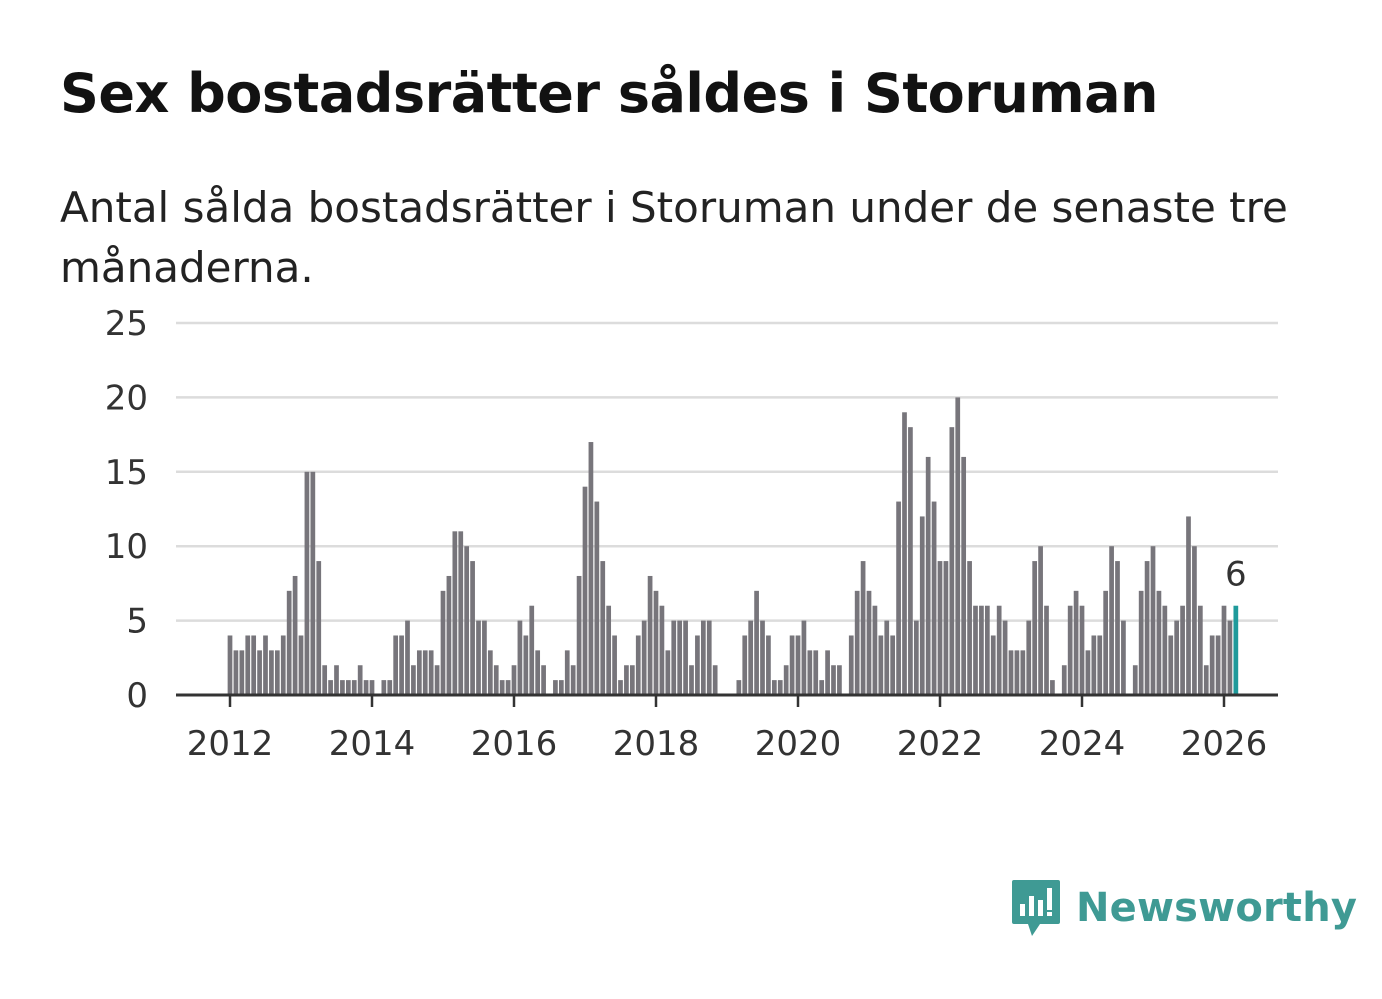  What do you see at coordinates (1082, 744) in the screenshot?
I see `x-tick-label: 2024` at bounding box center [1082, 744].